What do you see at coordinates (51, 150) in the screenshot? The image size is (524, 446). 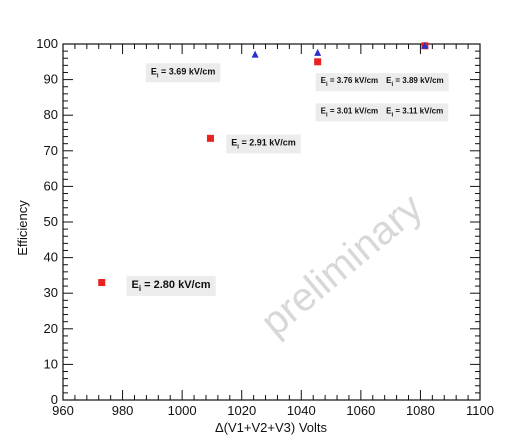 I see `y-tick-label: 70` at bounding box center [51, 150].